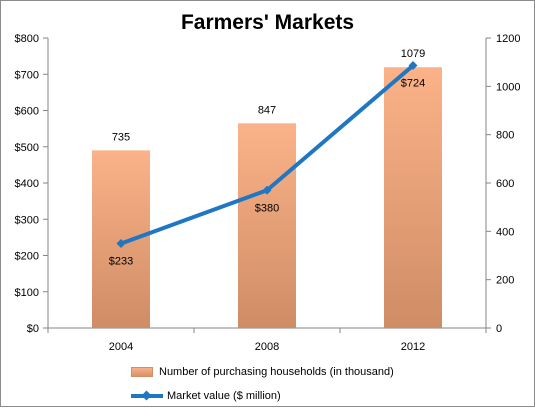  Describe the element at coordinates (224, 396) in the screenshot. I see `legend-label-market-value: Market value ($ million)` at that location.